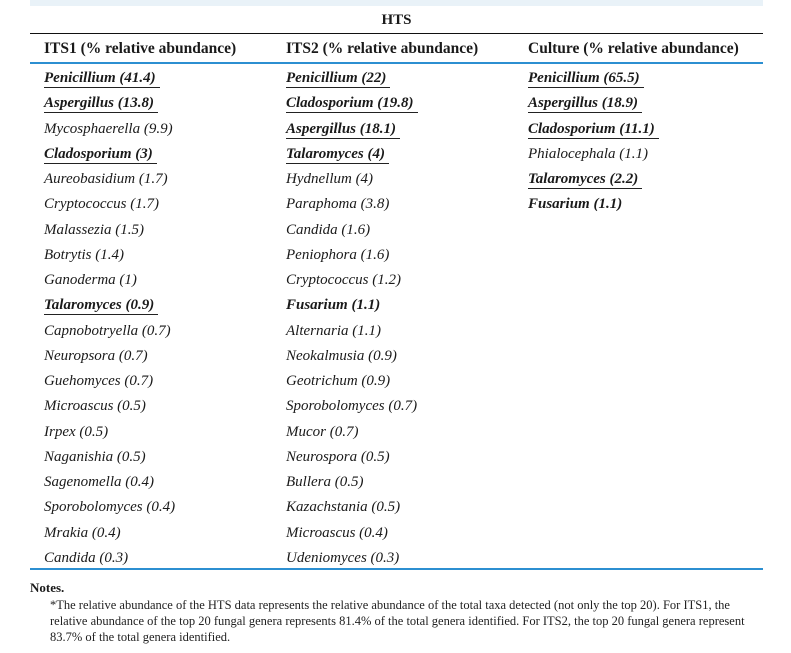 The width and height of the screenshot is (791, 653). What do you see at coordinates (164, 356) in the screenshot?
I see `table-cell: Neuropsora (0.7)` at bounding box center [164, 356].